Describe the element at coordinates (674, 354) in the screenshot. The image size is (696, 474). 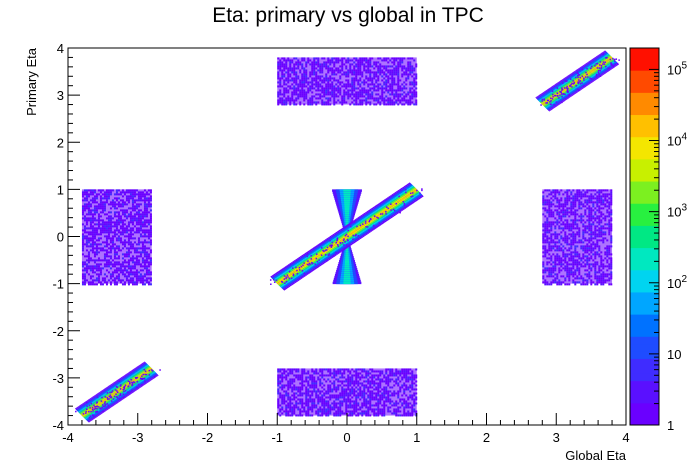
I see `colorbar-tick-label: 10` at that location.